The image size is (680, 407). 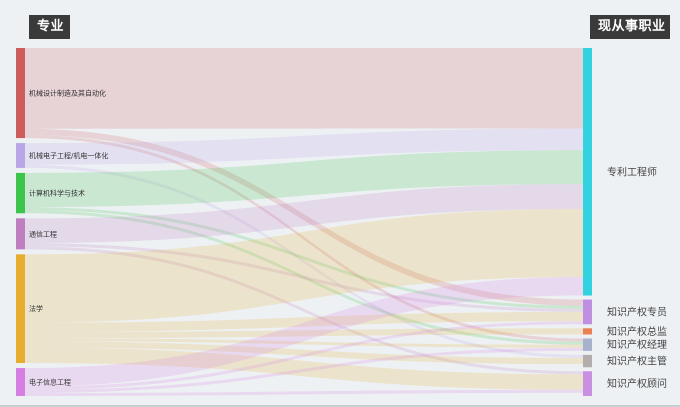 I want to click on major-header: 专业, so click(x=49, y=27).